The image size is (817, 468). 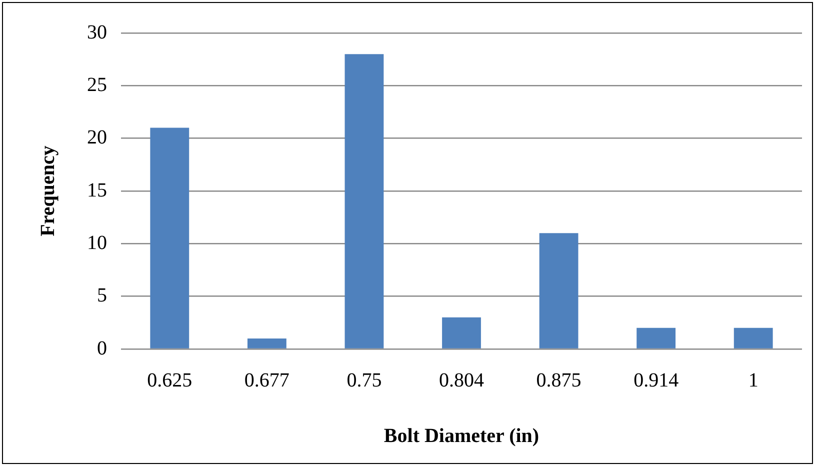 What do you see at coordinates (461, 380) in the screenshot?
I see `x-tick-label: 0.804` at bounding box center [461, 380].